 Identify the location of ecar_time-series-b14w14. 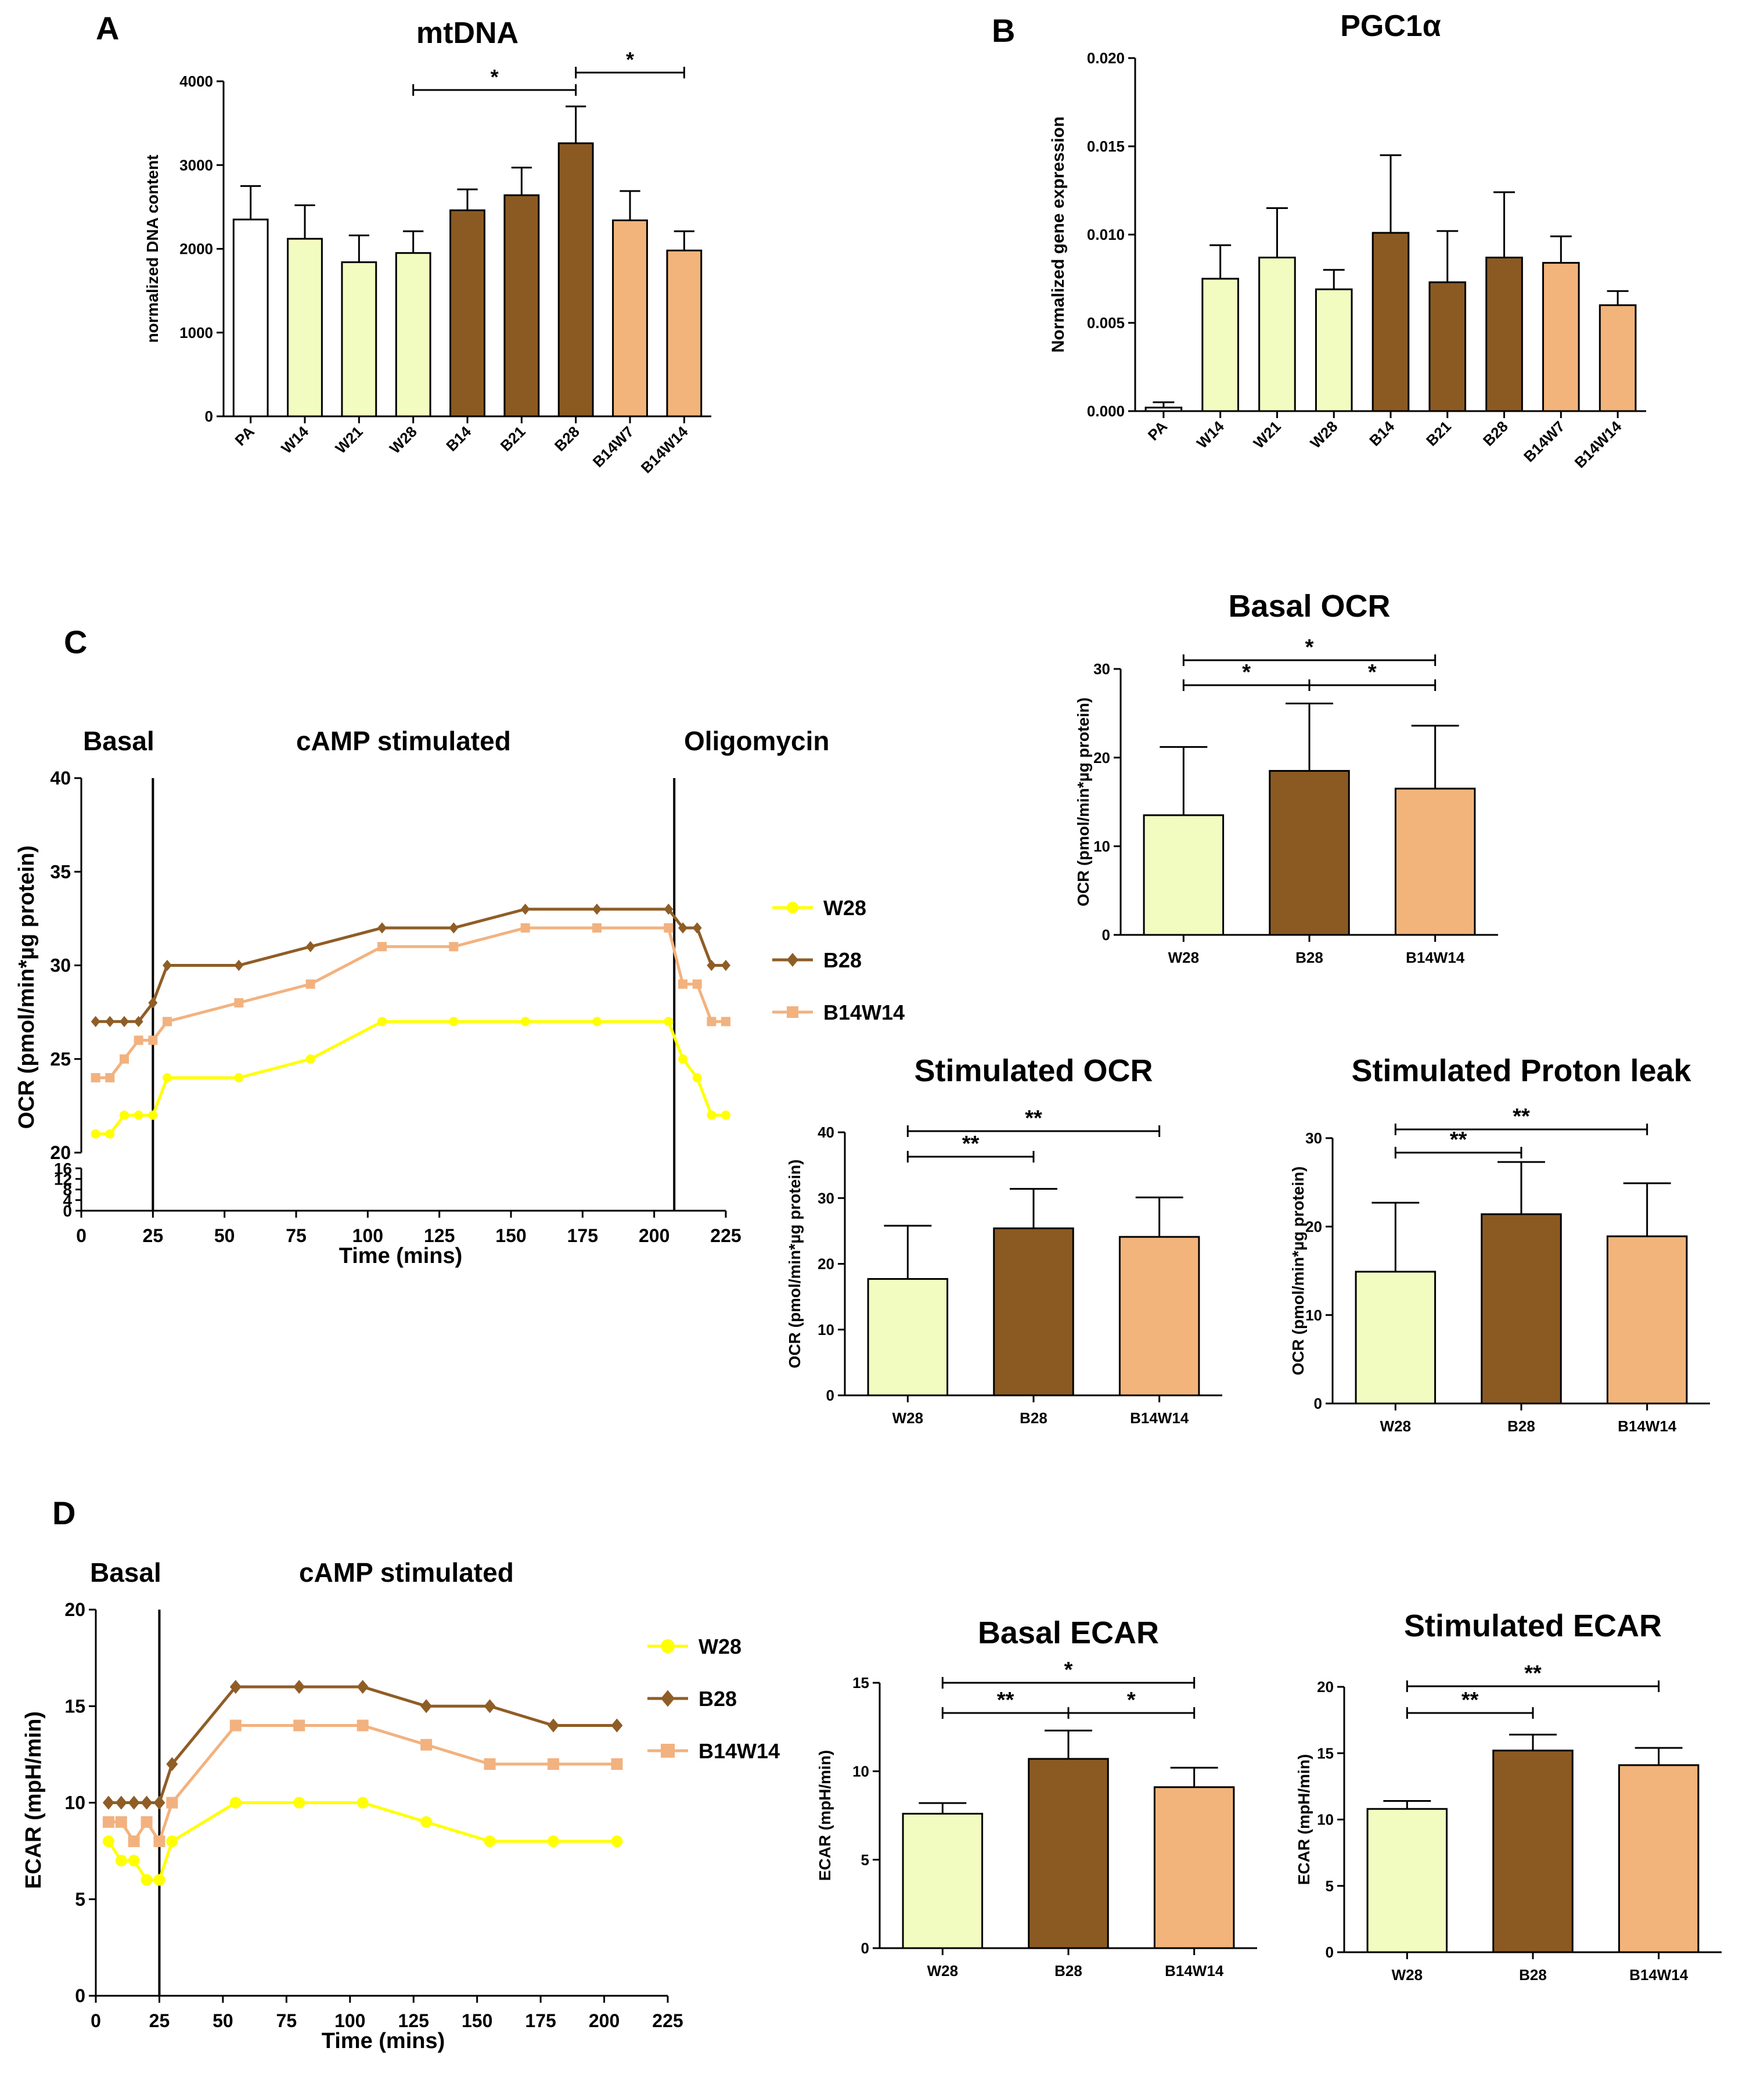
(362, 1784).